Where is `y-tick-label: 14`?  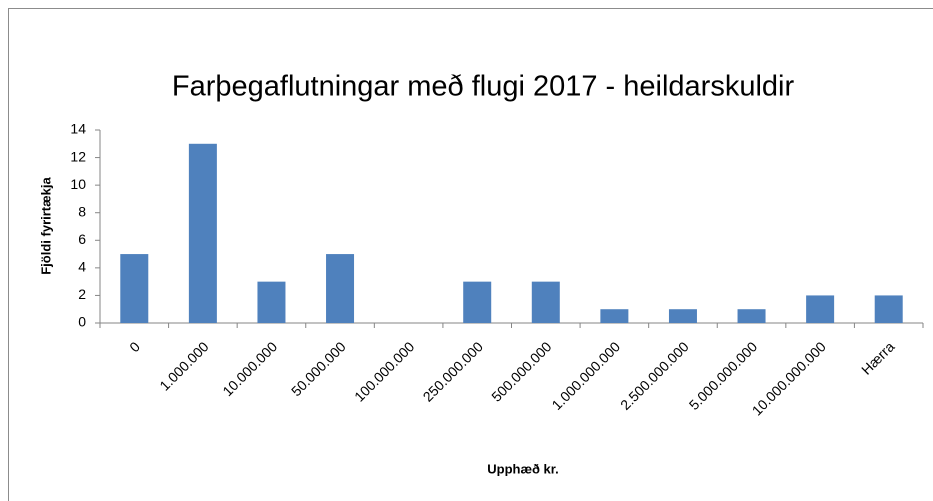
y-tick-label: 14 is located at coordinates (78, 129).